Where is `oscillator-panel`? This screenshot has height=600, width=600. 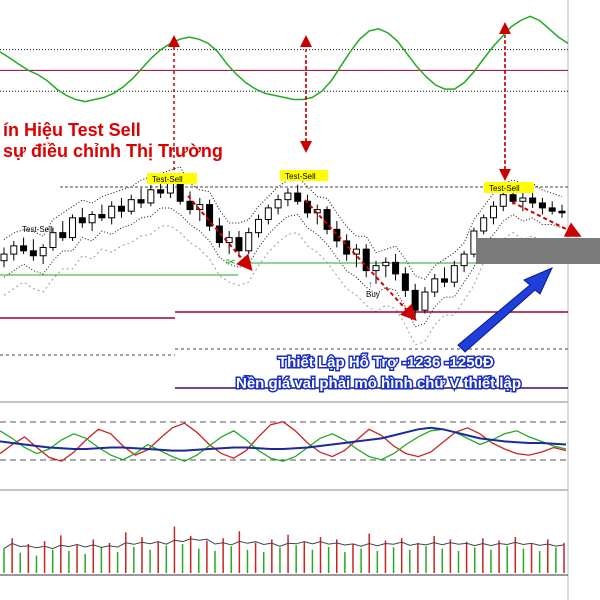
oscillator-panel is located at coordinates (284, 59).